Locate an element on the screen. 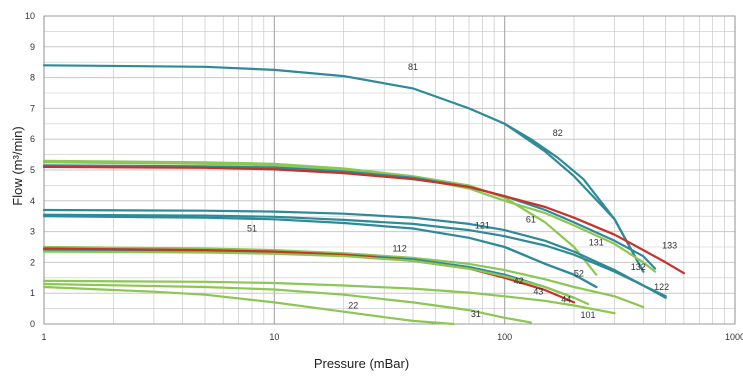 This screenshot has height=381, width=743. curve-label-131: 131 is located at coordinates (596, 242).